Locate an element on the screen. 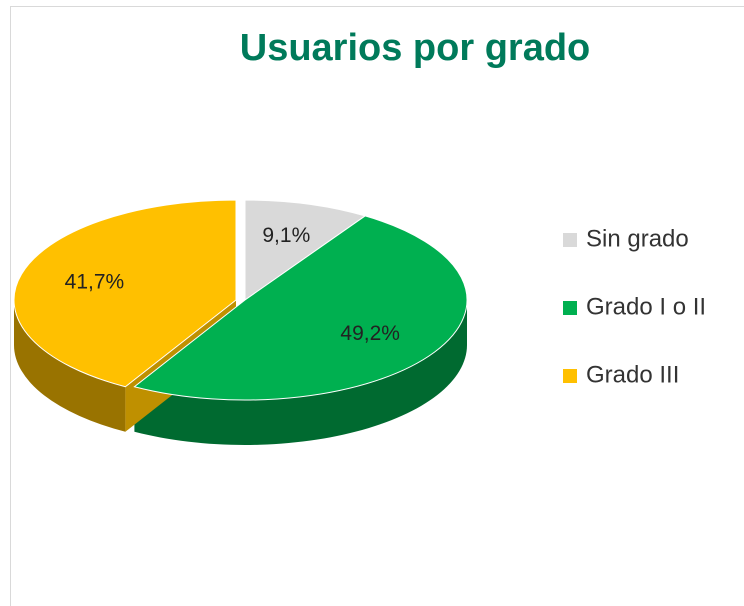  data-label: 41,7% is located at coordinates (95, 282).